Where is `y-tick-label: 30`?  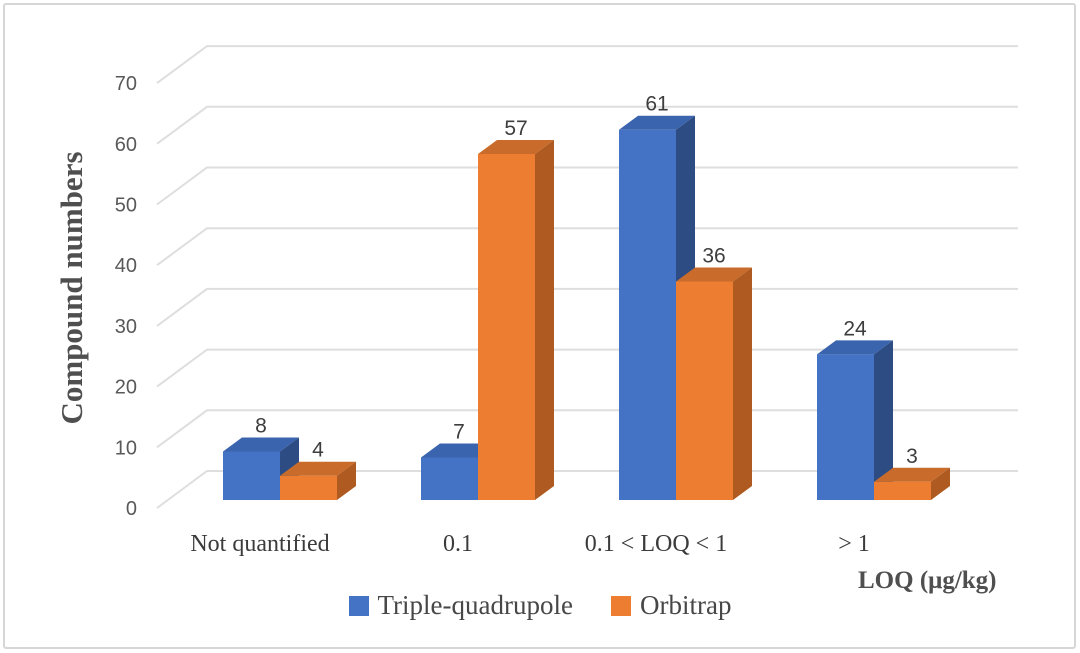
y-tick-label: 30 is located at coordinates (126, 327).